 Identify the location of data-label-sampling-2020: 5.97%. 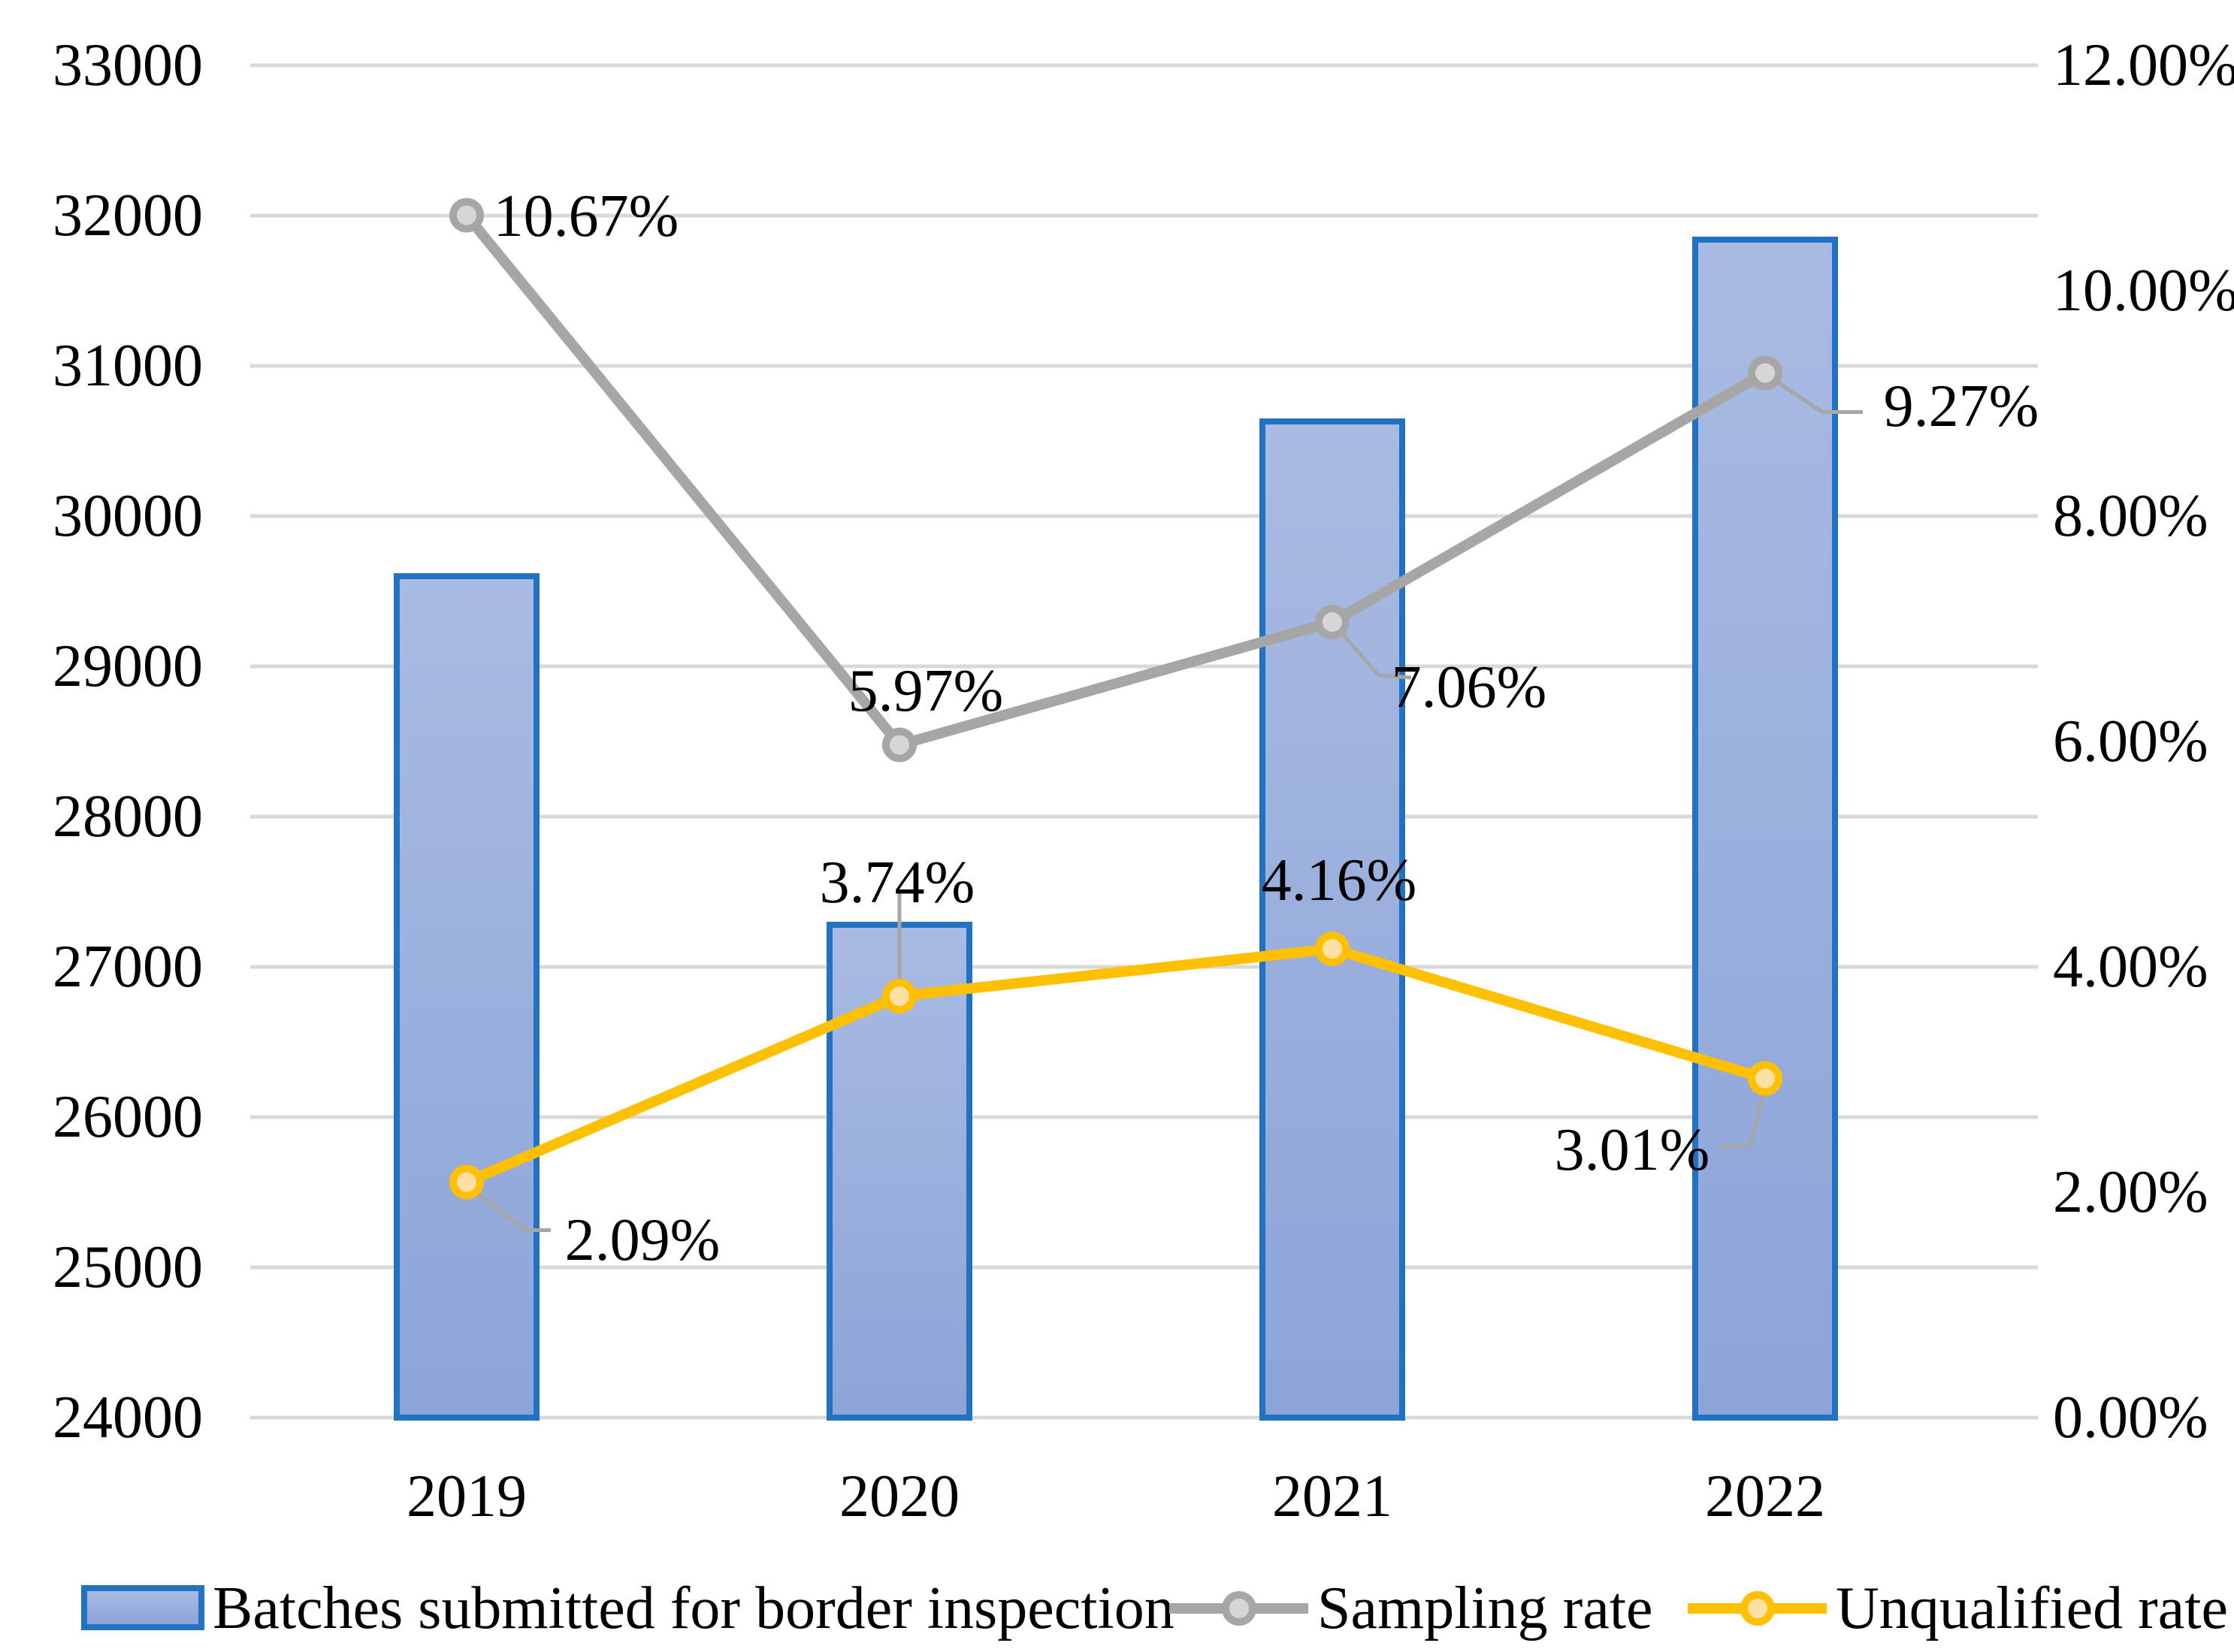
(926, 690).